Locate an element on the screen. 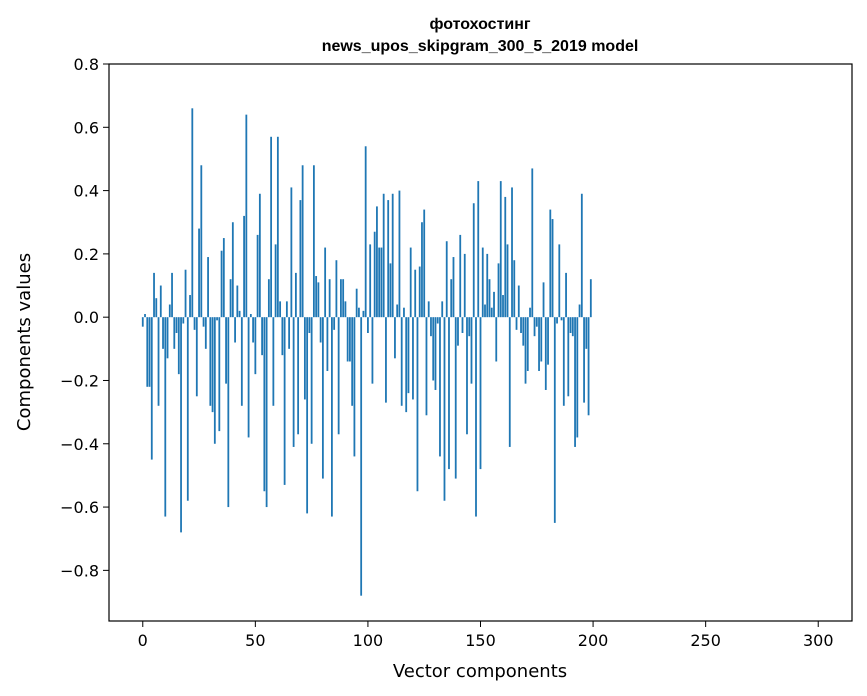 The height and width of the screenshot is (696, 867). y-axis-label: Components values is located at coordinates (24, 342).